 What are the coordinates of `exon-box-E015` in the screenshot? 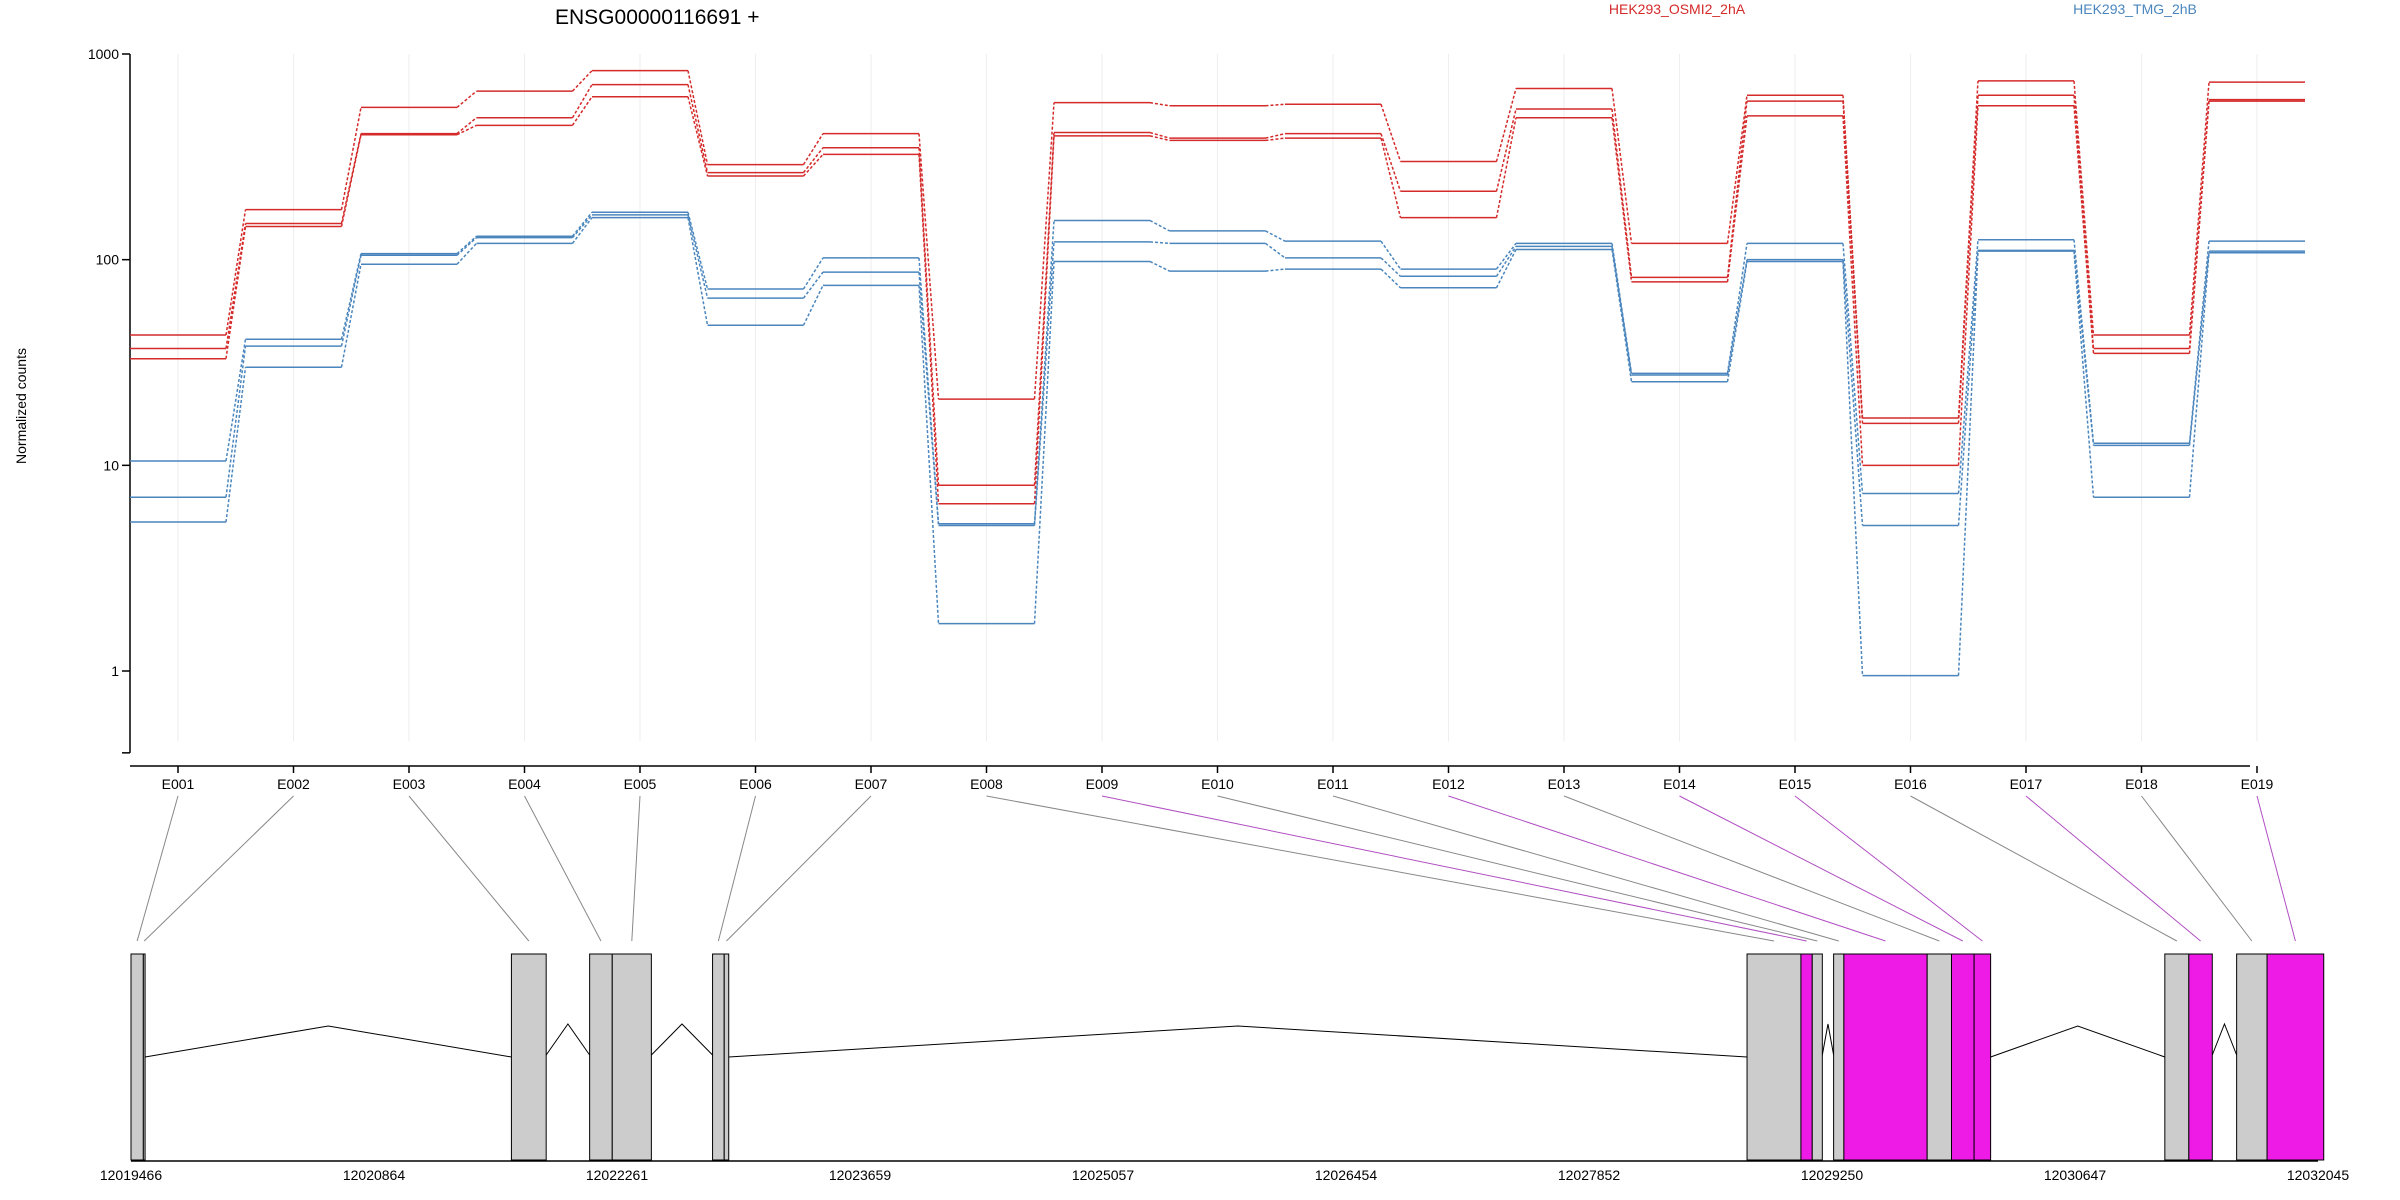 It's located at (1982, 1057).